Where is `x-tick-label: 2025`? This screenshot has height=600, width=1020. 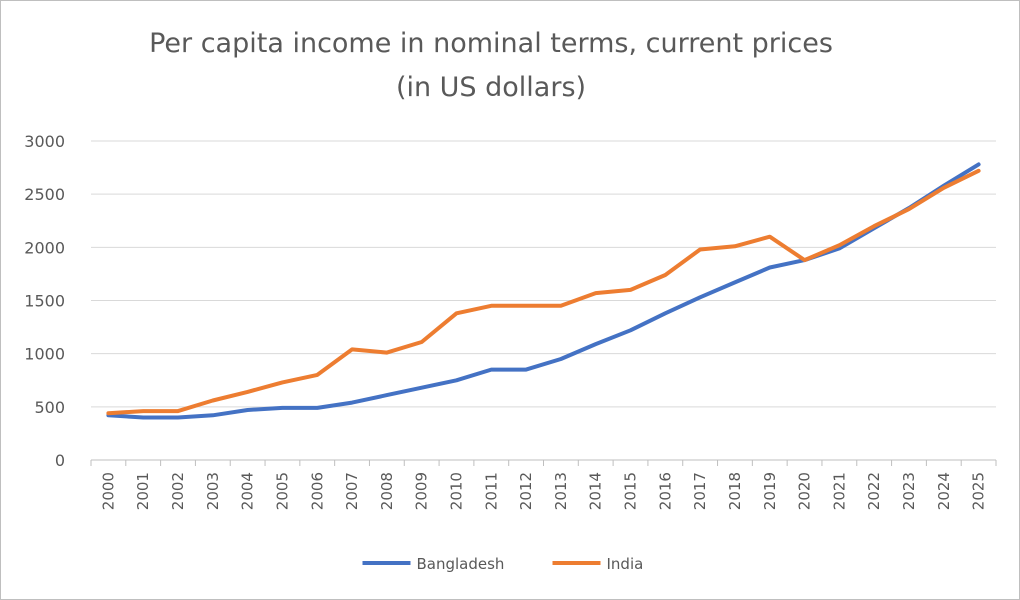
x-tick-label: 2025 is located at coordinates (979, 491).